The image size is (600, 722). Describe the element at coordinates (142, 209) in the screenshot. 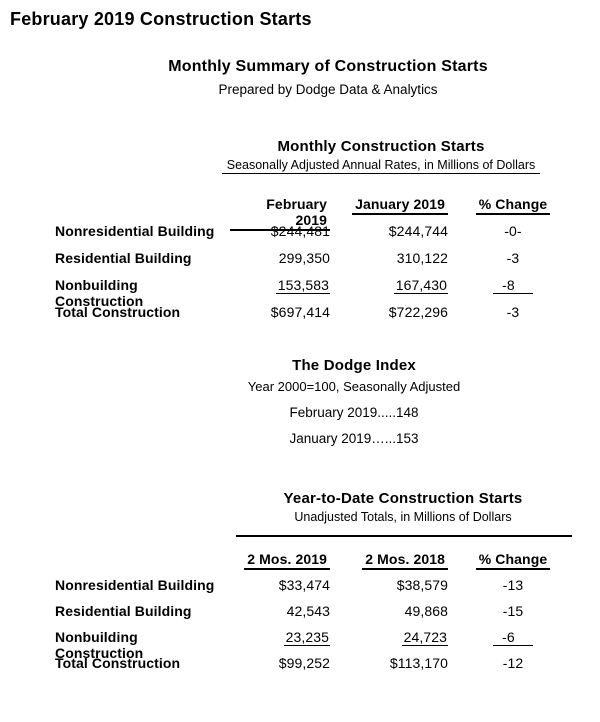

I see `monthly-header-spacer` at that location.